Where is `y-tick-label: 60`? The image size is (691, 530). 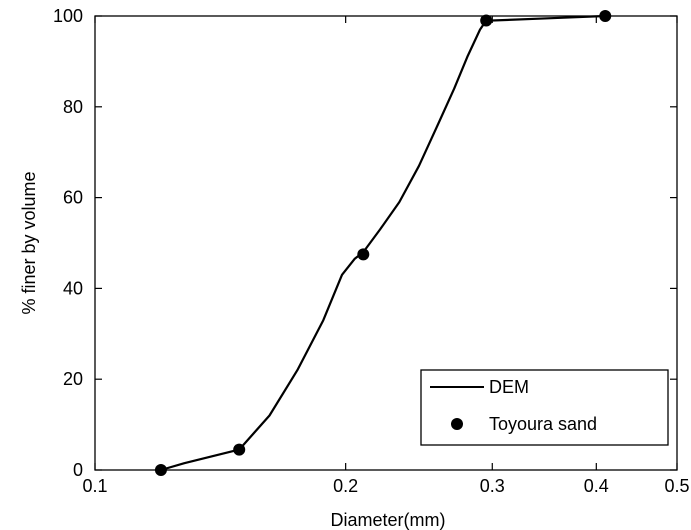
y-tick-label: 60 is located at coordinates (73, 198).